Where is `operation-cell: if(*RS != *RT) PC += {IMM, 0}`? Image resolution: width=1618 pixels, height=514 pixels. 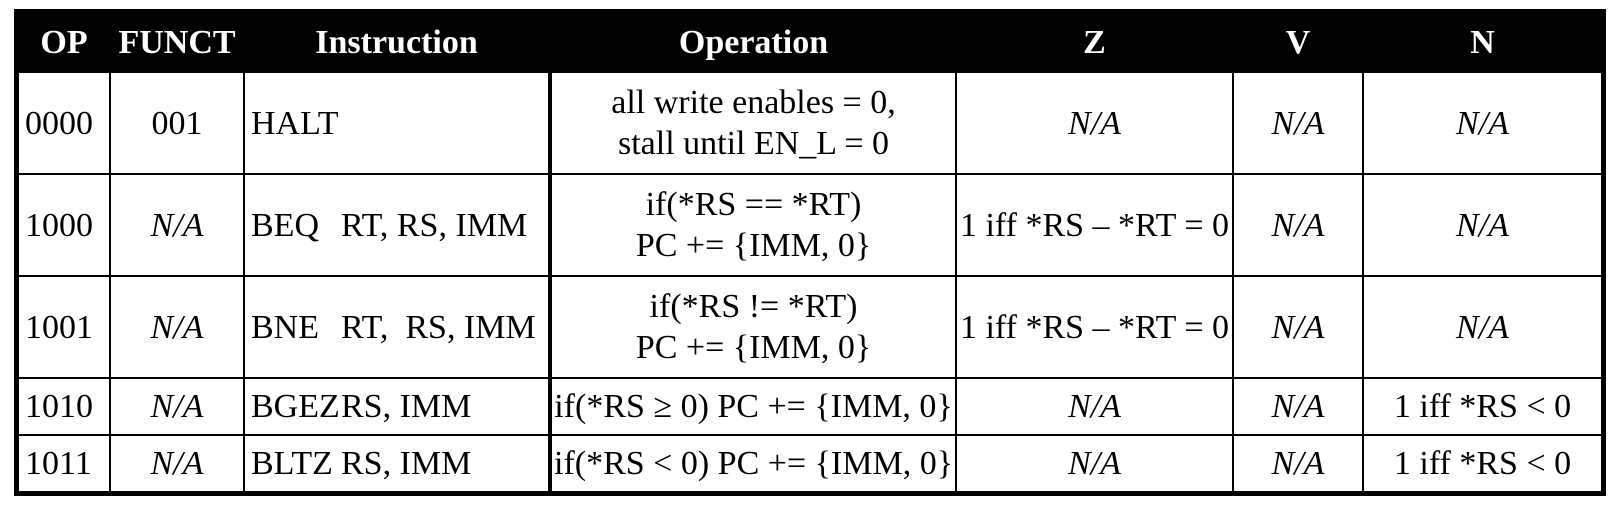 operation-cell: if(*RS != *RT) PC += {IMM, 0} is located at coordinates (752, 327).